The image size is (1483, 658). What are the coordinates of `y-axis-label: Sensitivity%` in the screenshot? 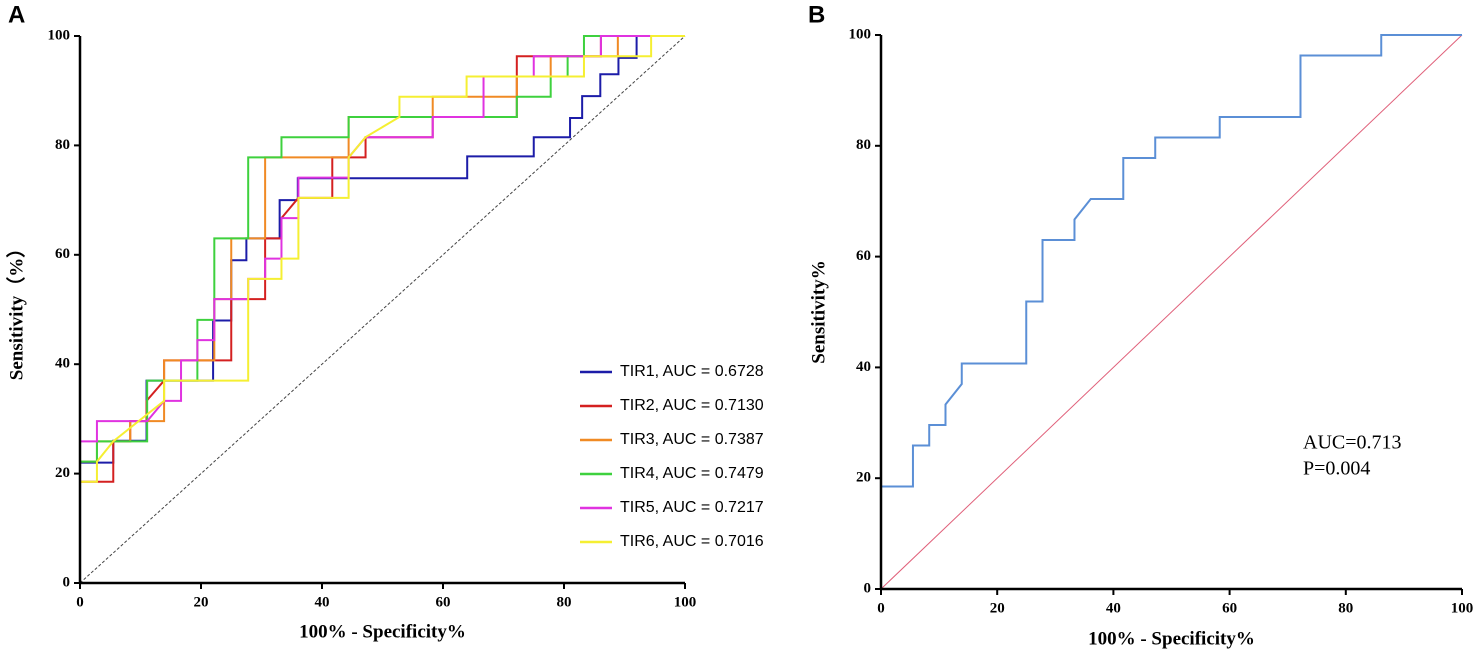 It's located at (818, 311).